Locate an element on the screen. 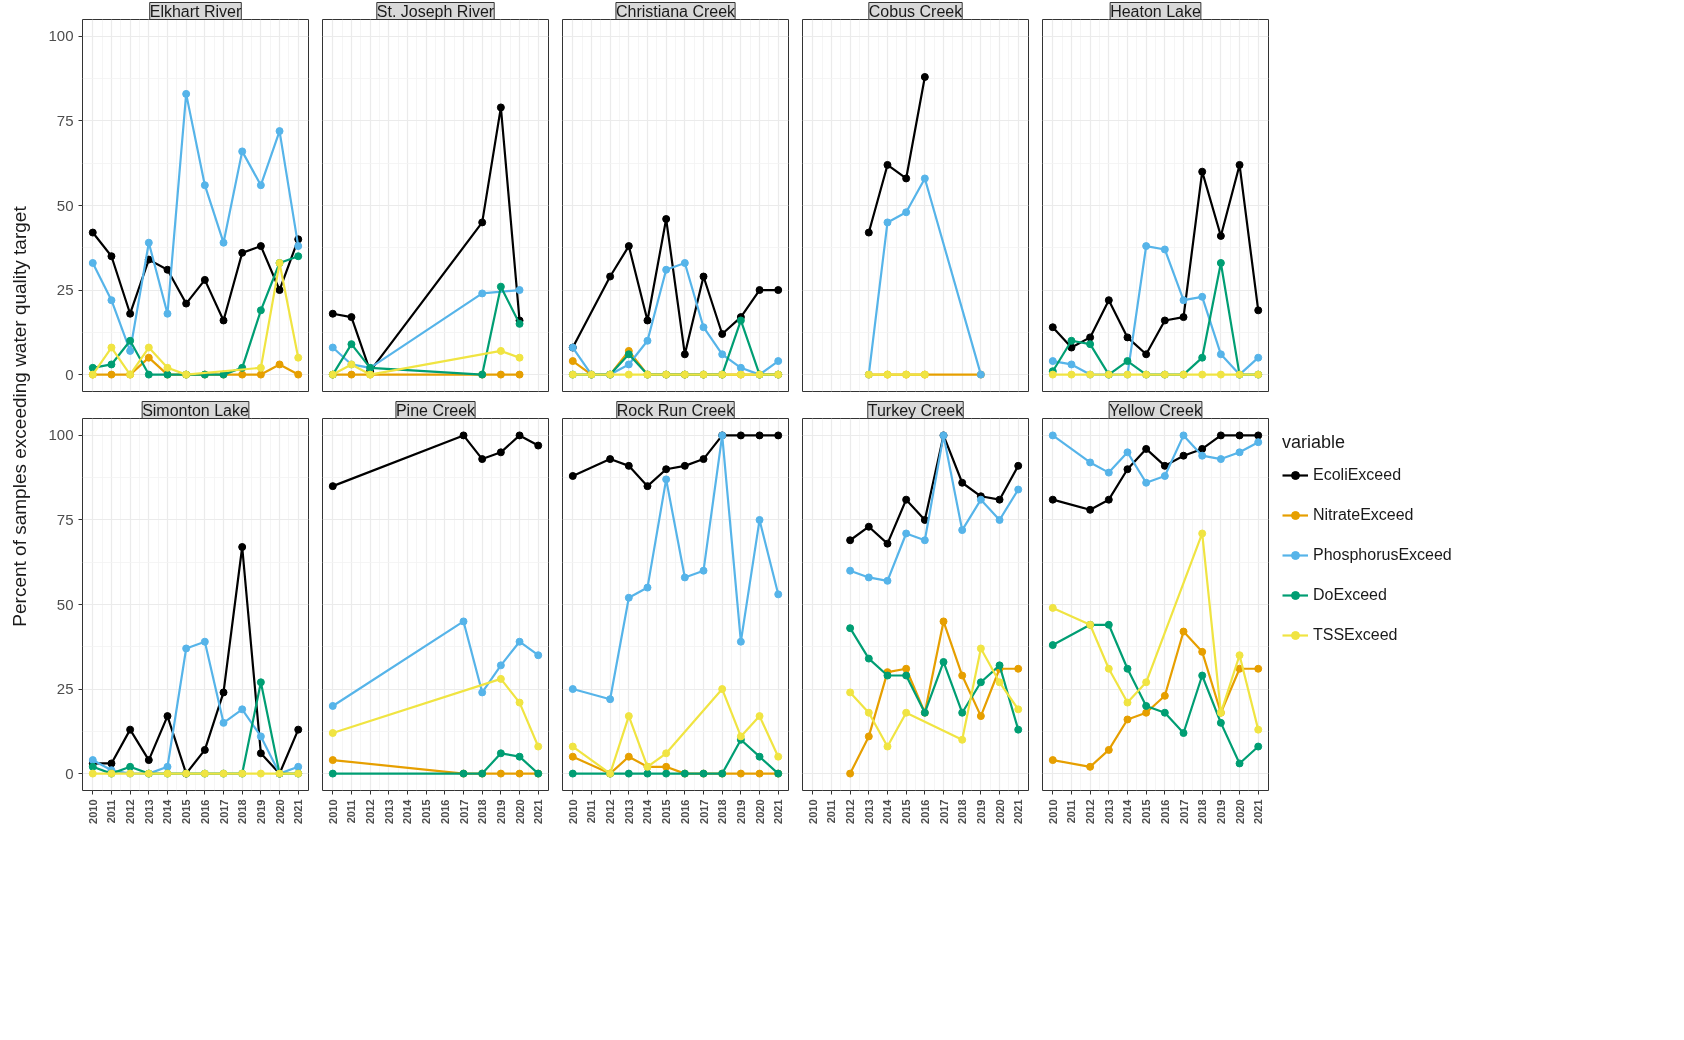  legend-label: TSSExceed is located at coordinates (1355, 635).